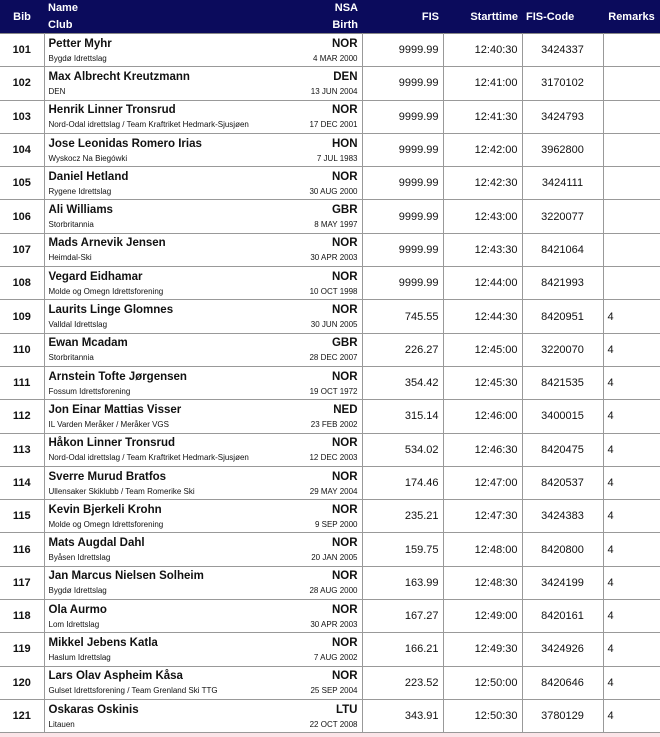 This screenshot has height=737, width=660. I want to click on fis-code: 3424111, so click(562, 183).